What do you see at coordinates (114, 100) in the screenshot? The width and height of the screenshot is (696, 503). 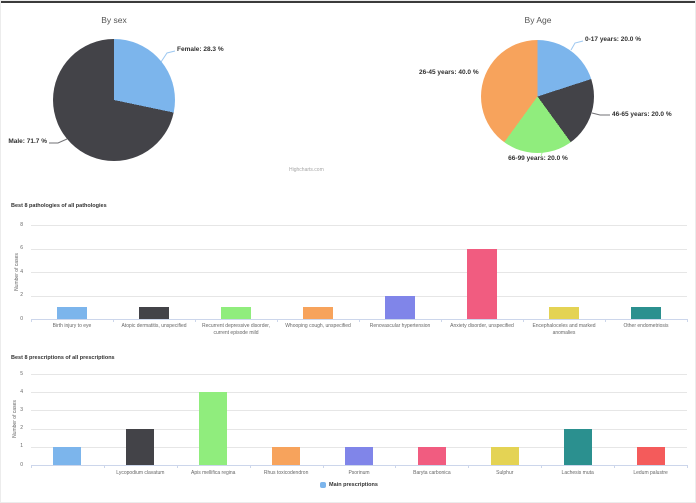 I see `pie-by-sex` at bounding box center [114, 100].